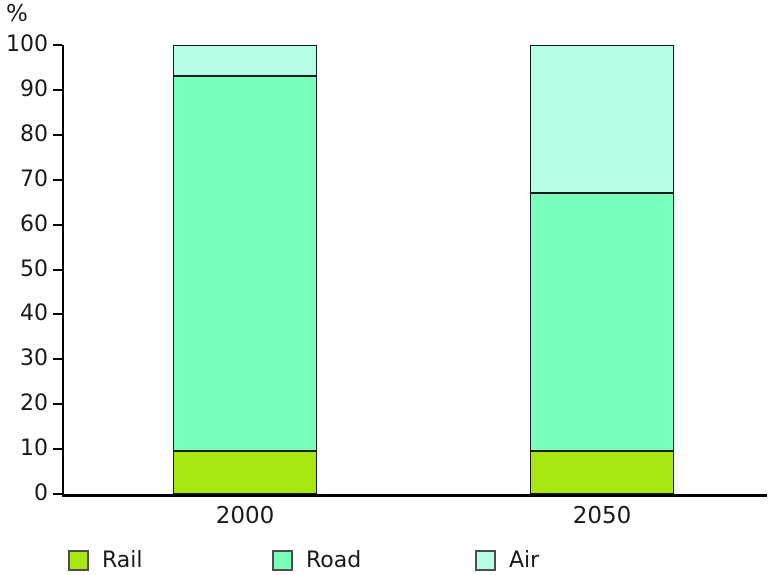 This screenshot has width=768, height=575. Describe the element at coordinates (245, 472) in the screenshot. I see `bar-segment-rail-2000` at that location.